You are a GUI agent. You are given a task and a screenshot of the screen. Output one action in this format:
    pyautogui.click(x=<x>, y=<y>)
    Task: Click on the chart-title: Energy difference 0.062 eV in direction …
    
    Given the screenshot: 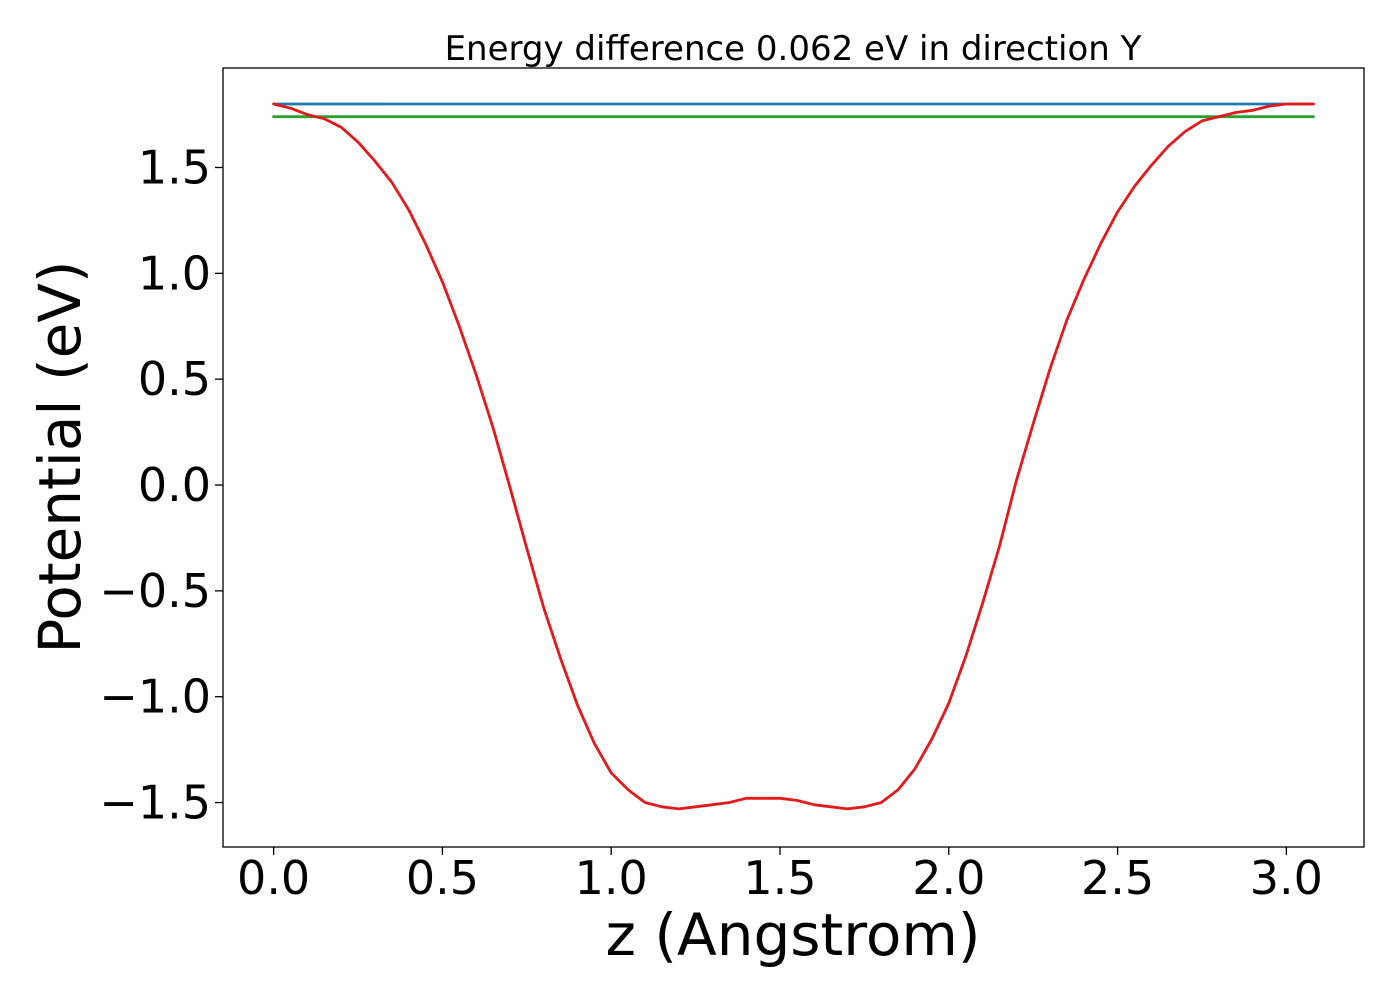 What is the action you would take?
    pyautogui.click(x=793, y=49)
    